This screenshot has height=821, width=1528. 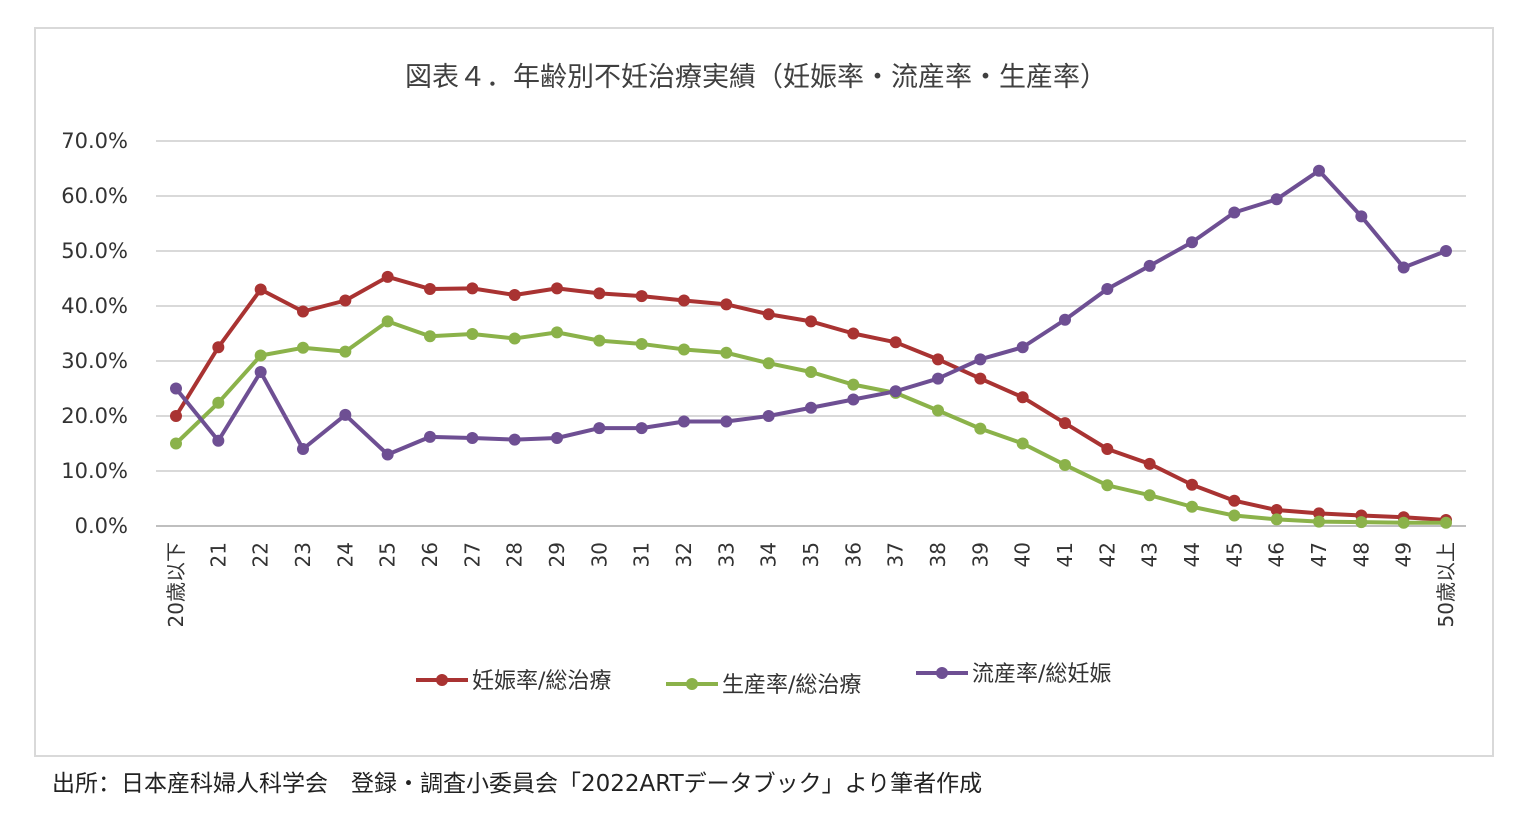 I want to click on legend-label: 妊娠率/総治療, so click(x=541, y=681).